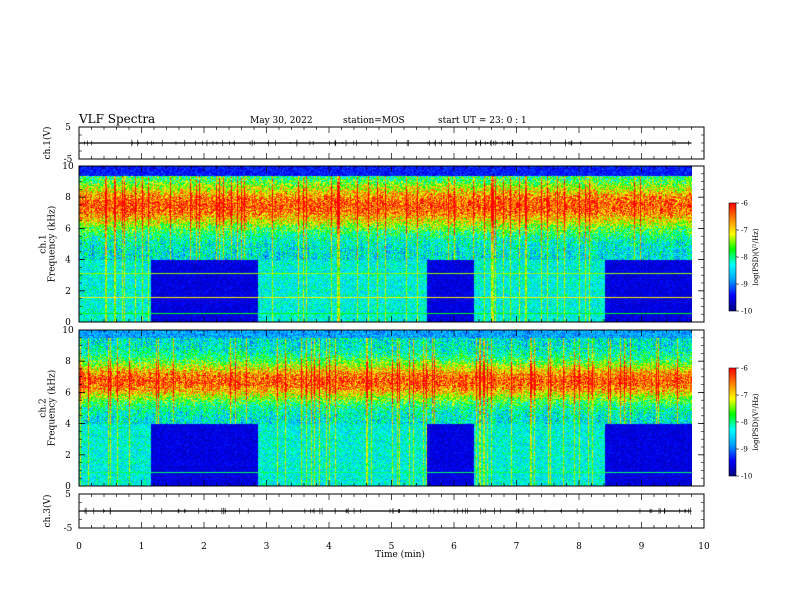 The width and height of the screenshot is (792, 612). What do you see at coordinates (482, 121) in the screenshot?
I see `figure-start-time: start UT = 23: 0 : 1` at bounding box center [482, 121].